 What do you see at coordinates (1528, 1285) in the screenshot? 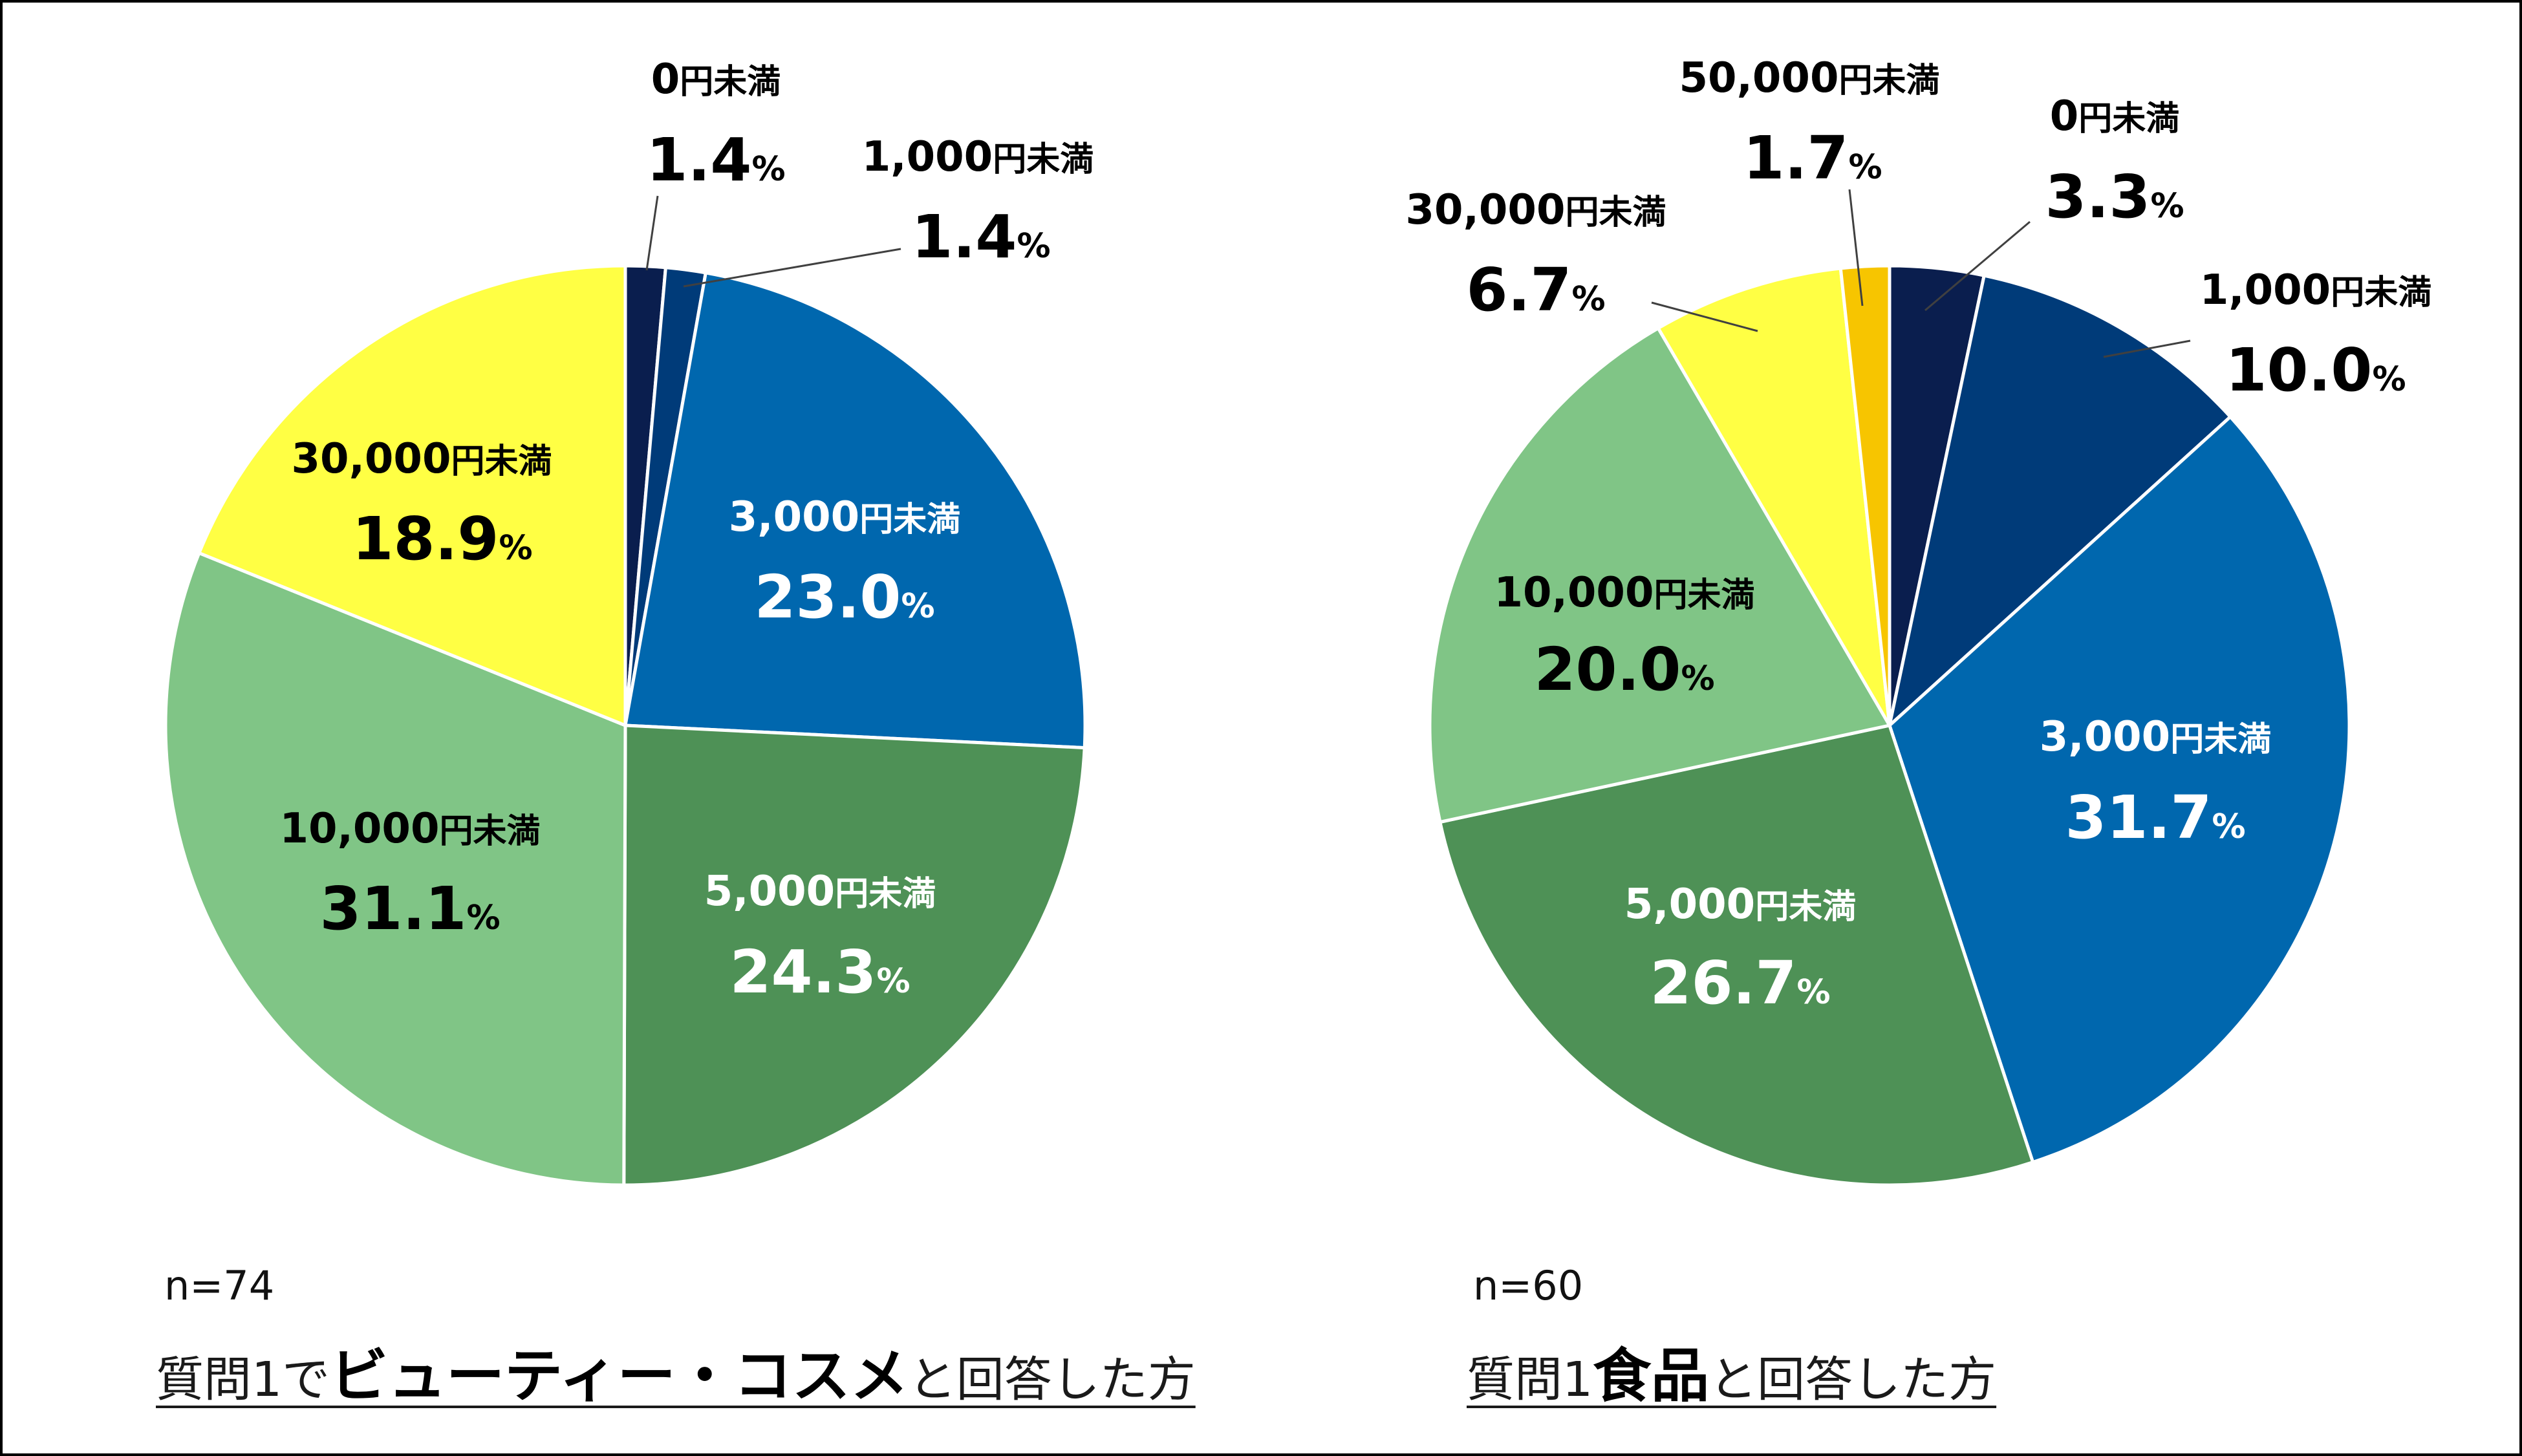
I see `food-sample-size: n=60` at bounding box center [1528, 1285].